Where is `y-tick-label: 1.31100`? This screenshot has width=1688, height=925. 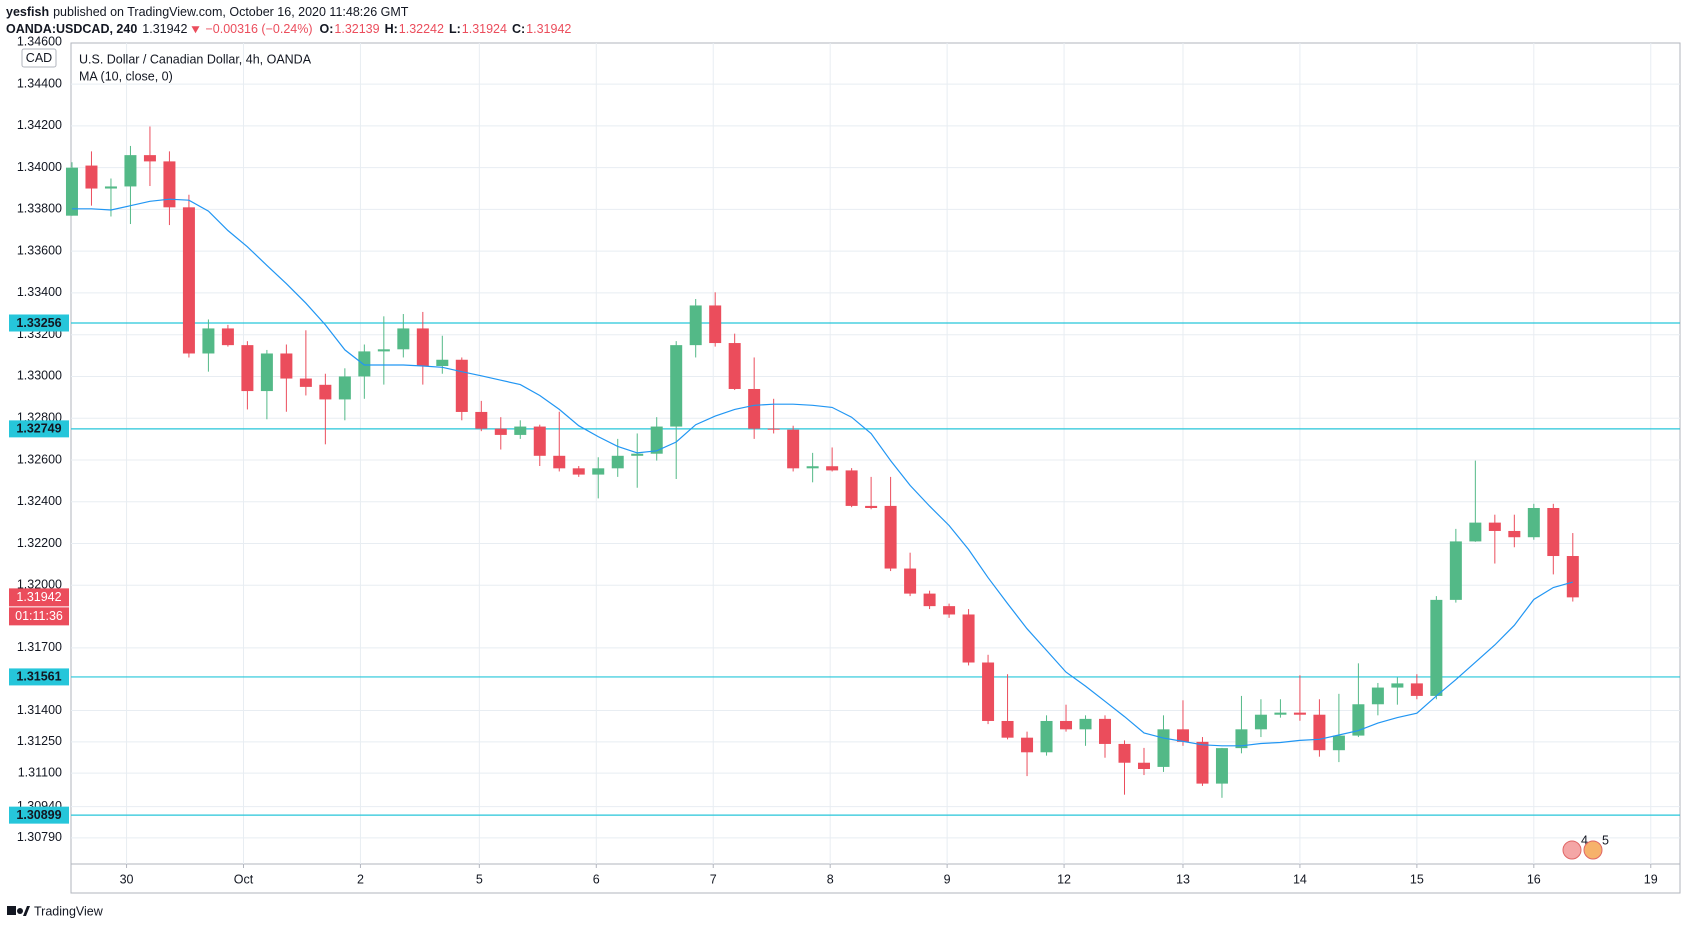
y-tick-label: 1.31100 is located at coordinates (40, 772).